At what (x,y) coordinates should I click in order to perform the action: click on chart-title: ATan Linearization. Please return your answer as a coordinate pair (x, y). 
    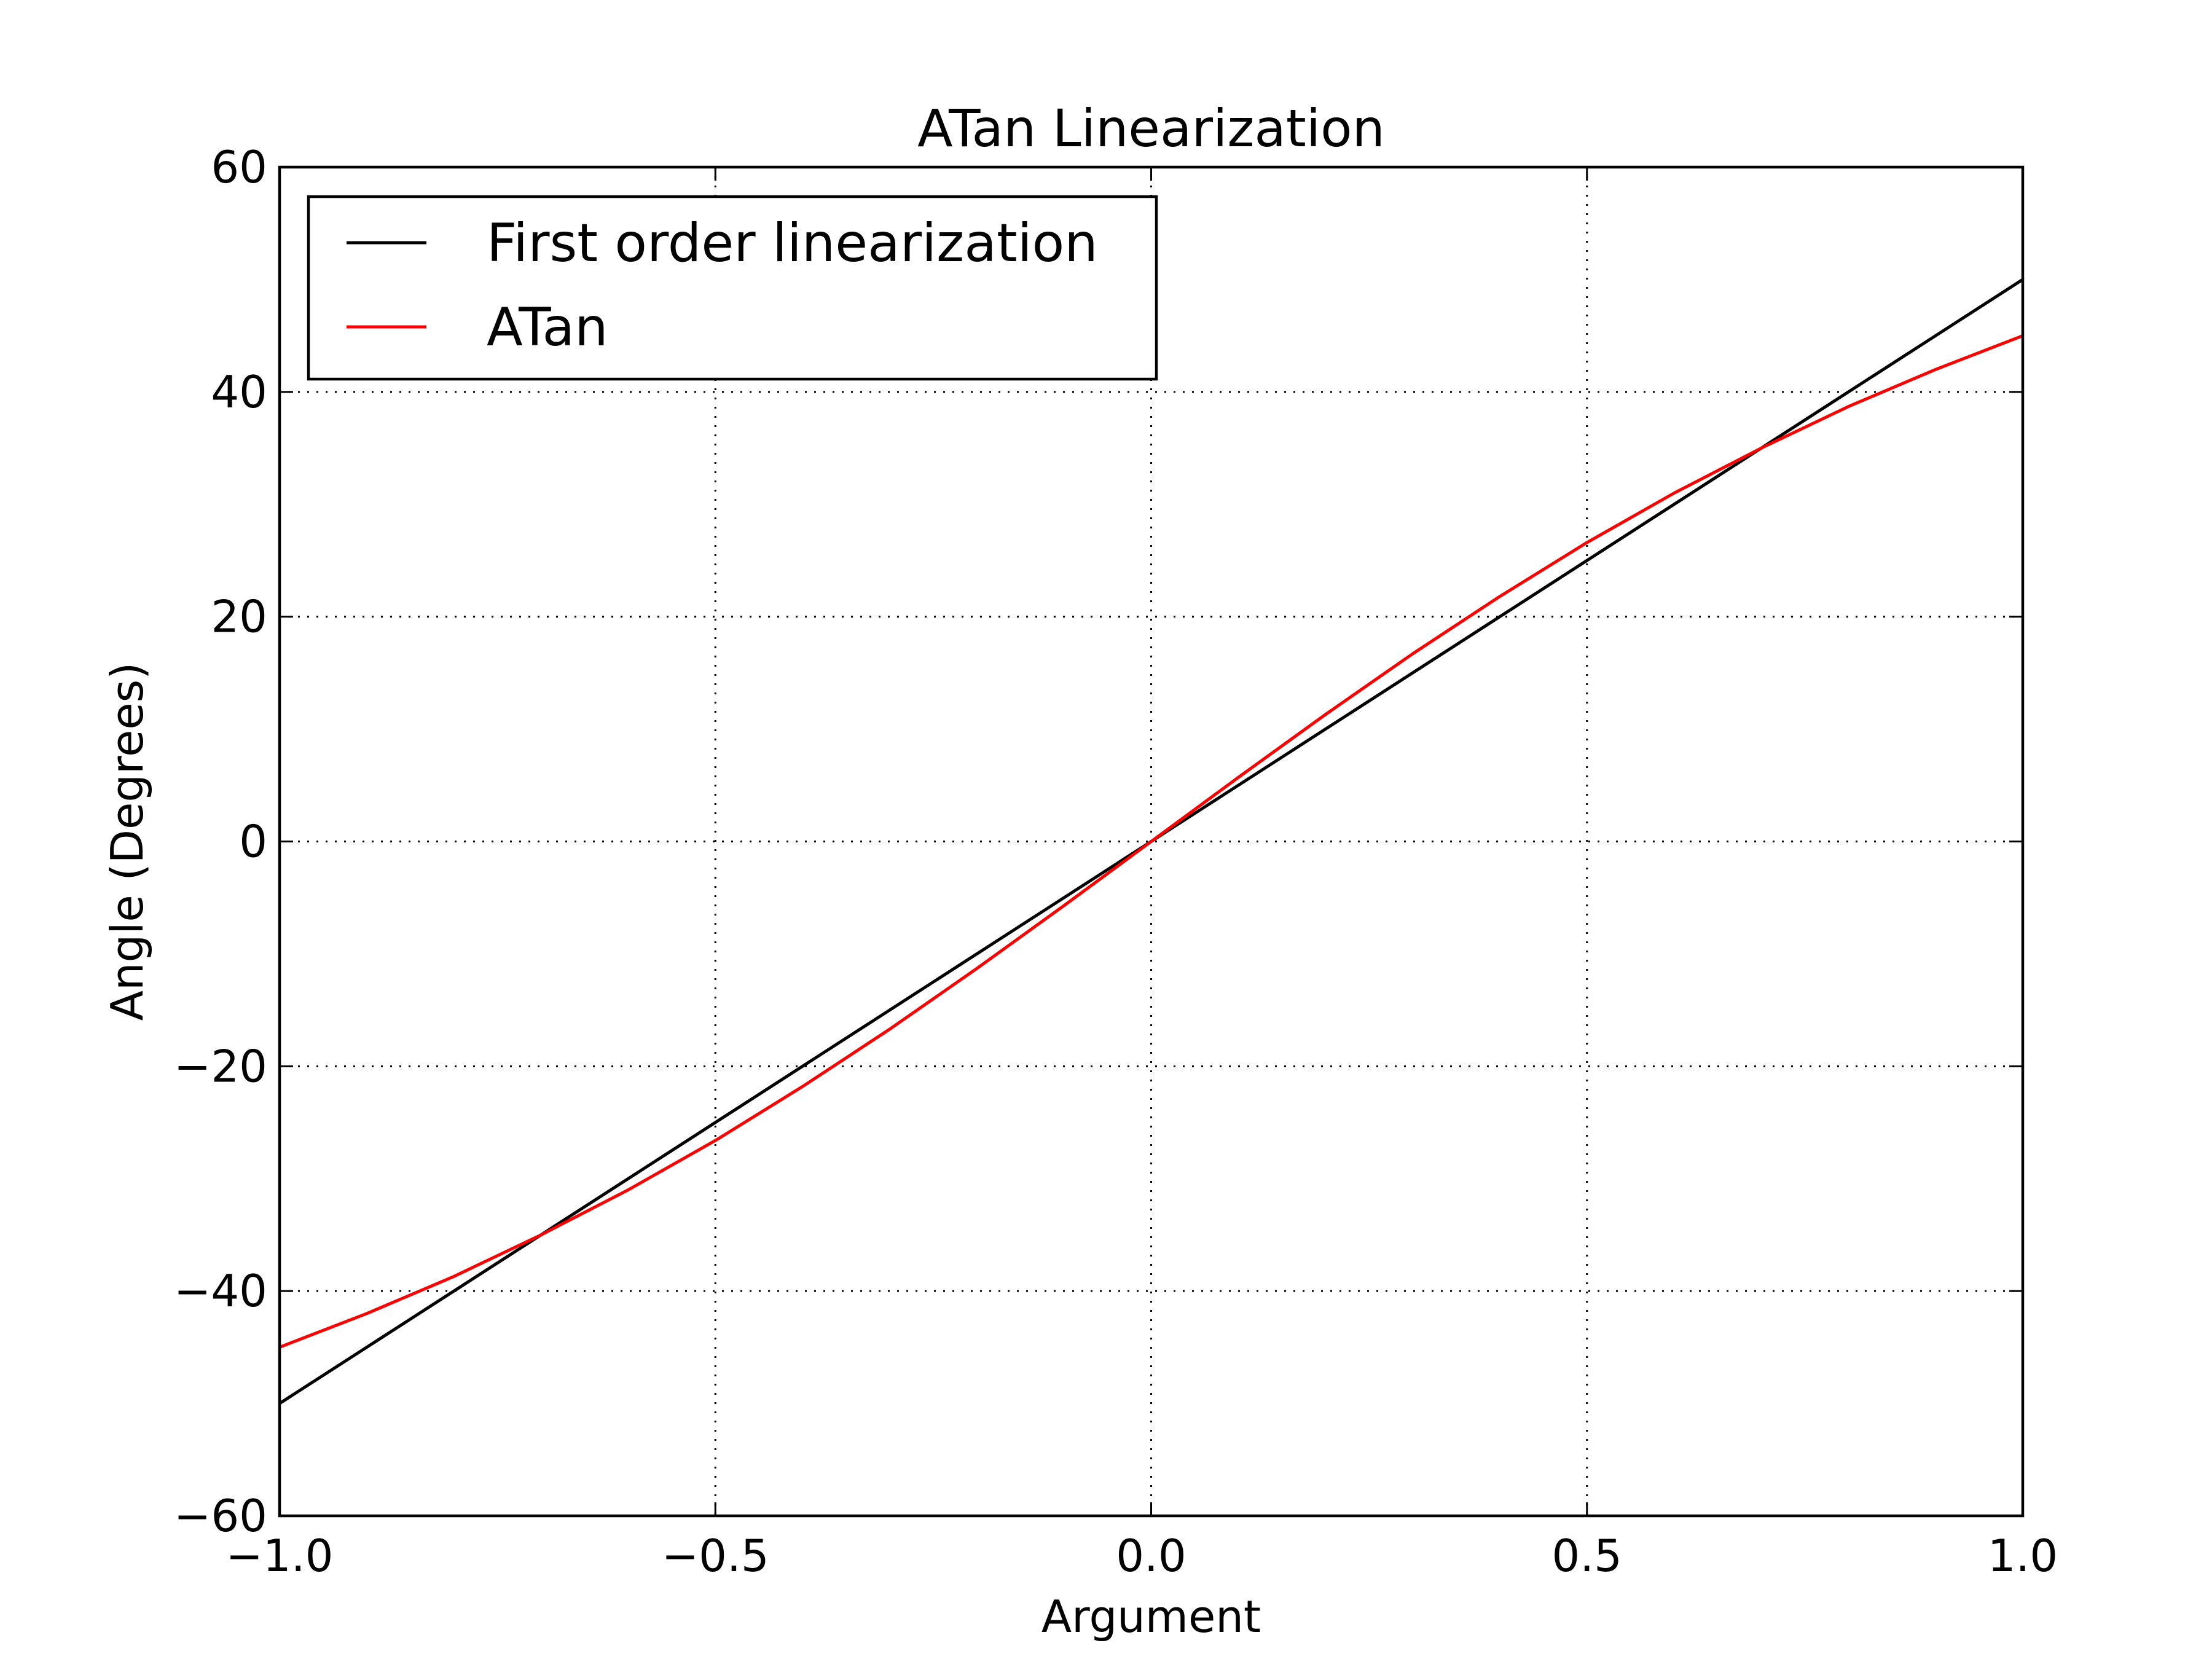
    Looking at the image, I should click on (1151, 128).